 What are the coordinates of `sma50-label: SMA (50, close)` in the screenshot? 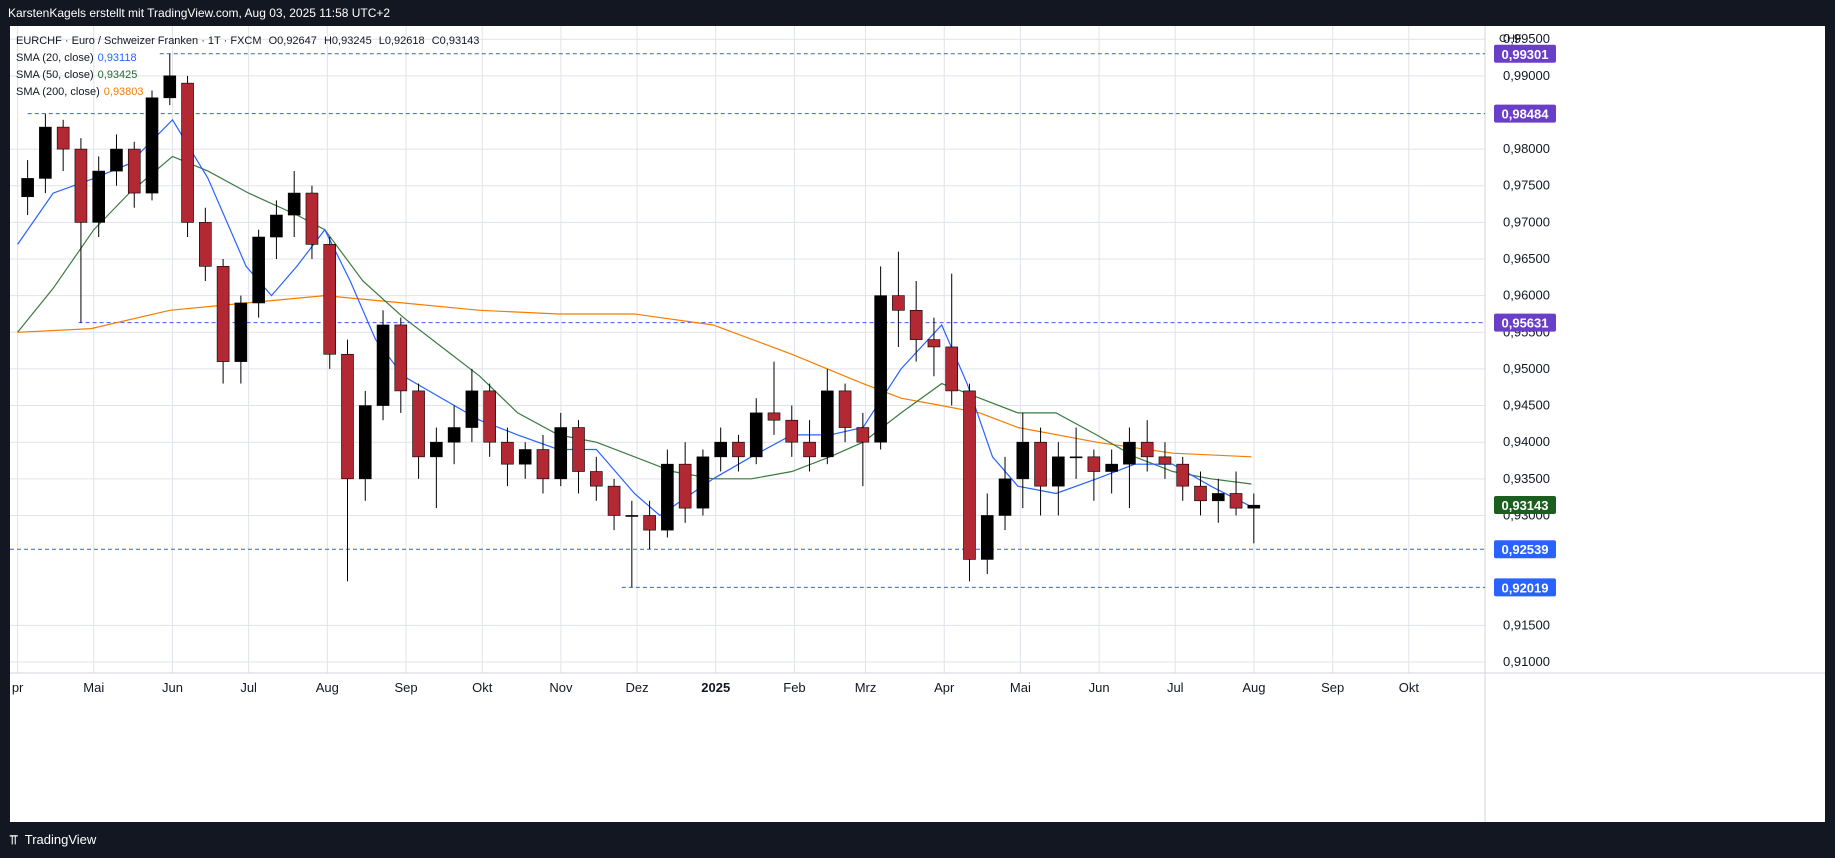 It's located at (55, 75).